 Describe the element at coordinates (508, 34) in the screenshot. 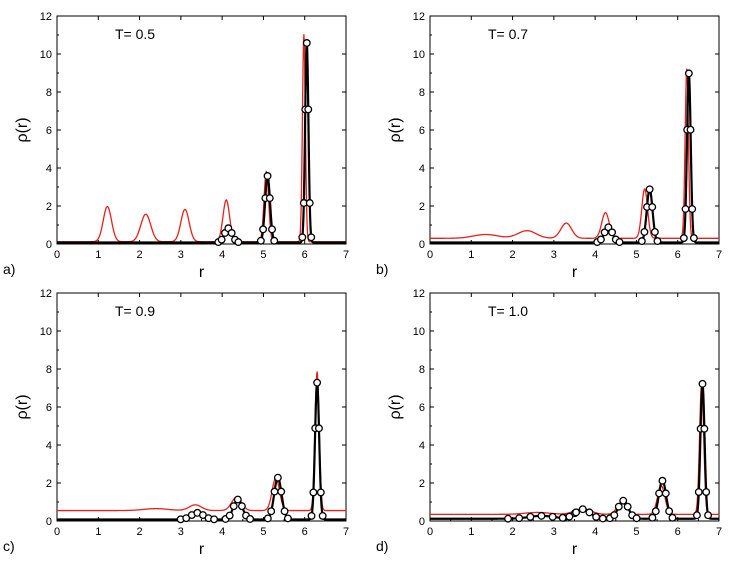

I see `temperature-annotation: T= 0.7` at that location.